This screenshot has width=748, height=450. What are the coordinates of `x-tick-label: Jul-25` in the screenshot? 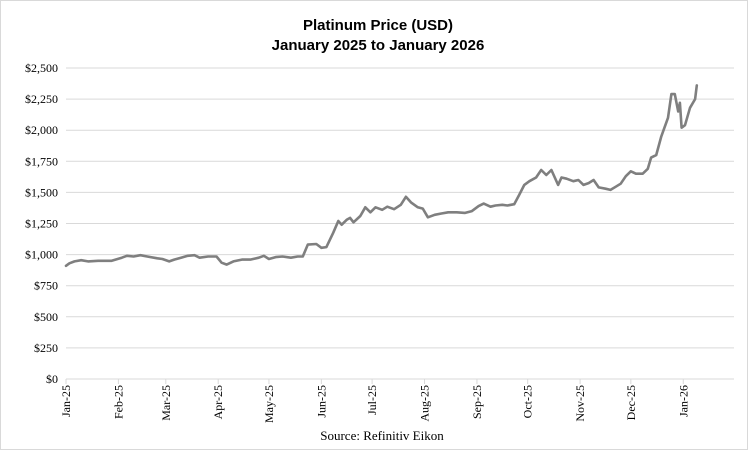 It's located at (372, 400).